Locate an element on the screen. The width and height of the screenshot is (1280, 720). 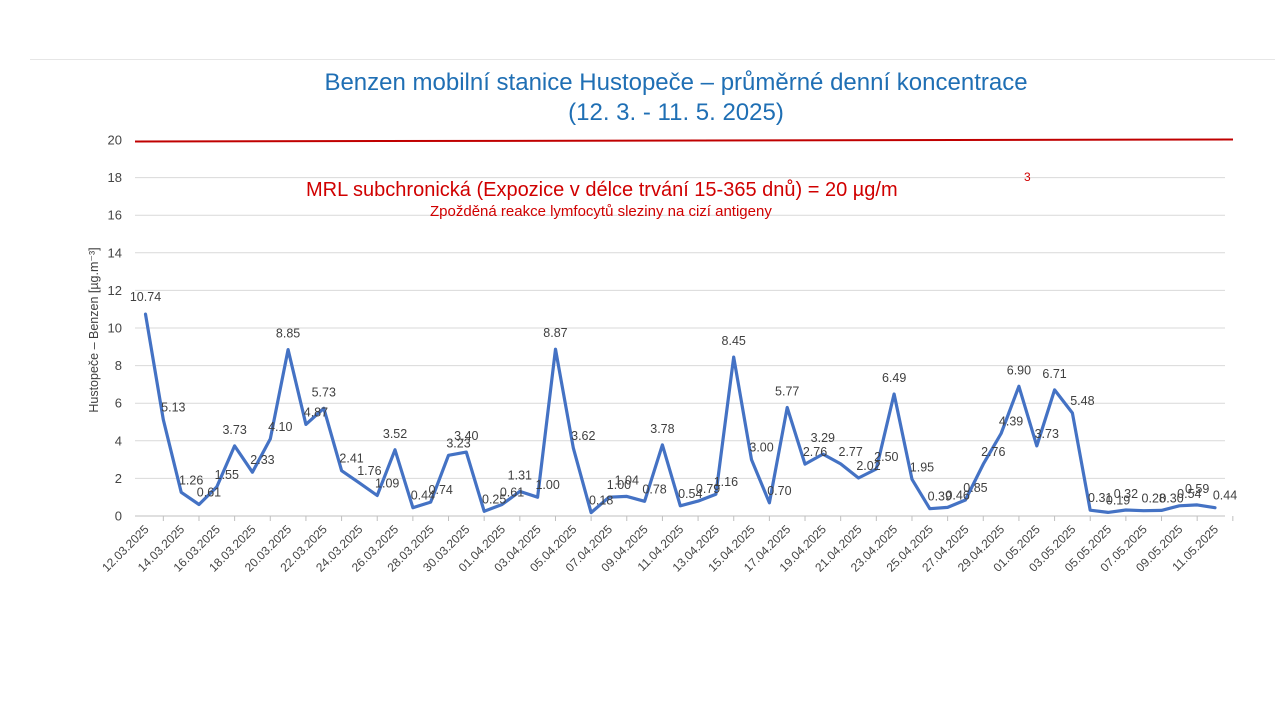
data-label: 1.16 is located at coordinates (726, 482).